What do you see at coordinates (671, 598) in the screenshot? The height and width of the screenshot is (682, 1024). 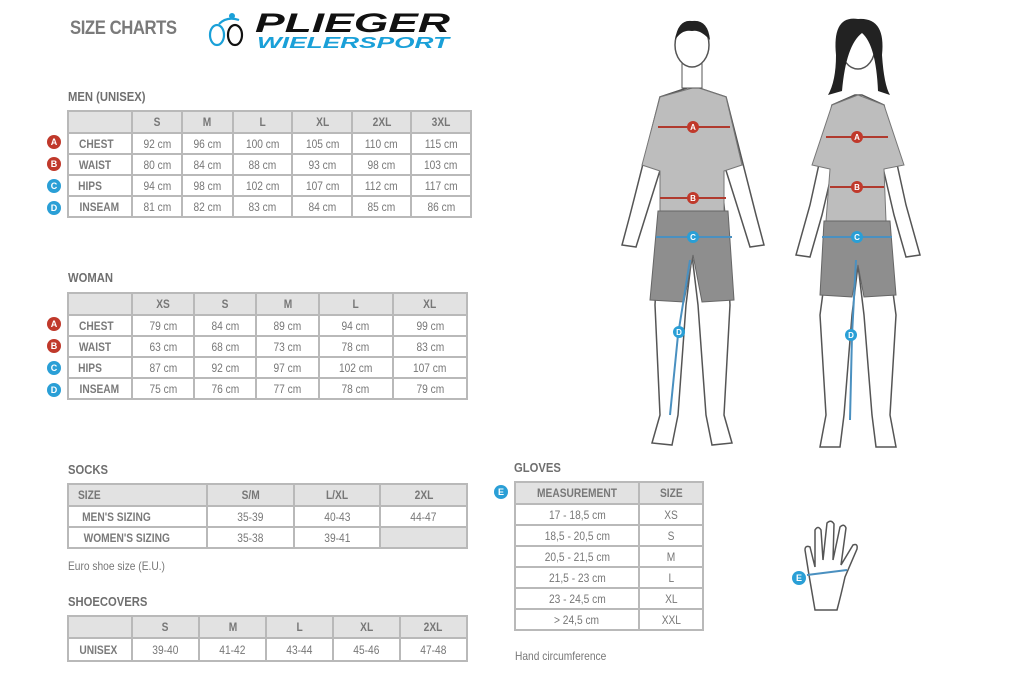 I see `cell-text: XL` at bounding box center [671, 598].